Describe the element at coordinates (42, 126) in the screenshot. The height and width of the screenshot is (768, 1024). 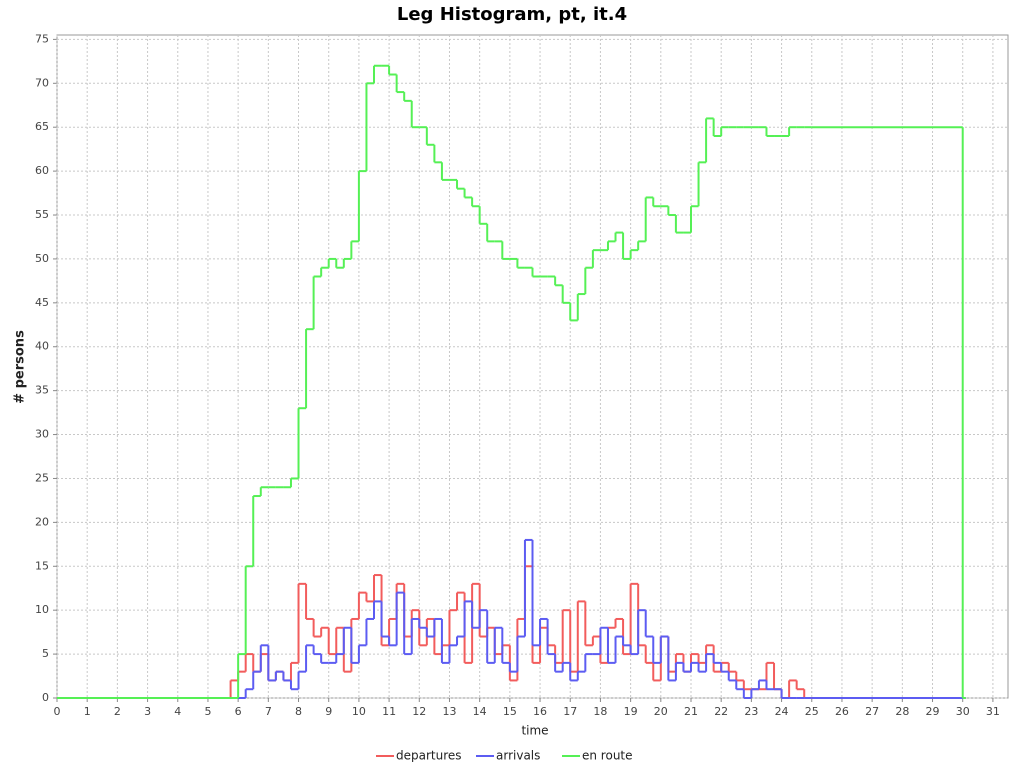
I see `y-tick-label: 65` at that location.